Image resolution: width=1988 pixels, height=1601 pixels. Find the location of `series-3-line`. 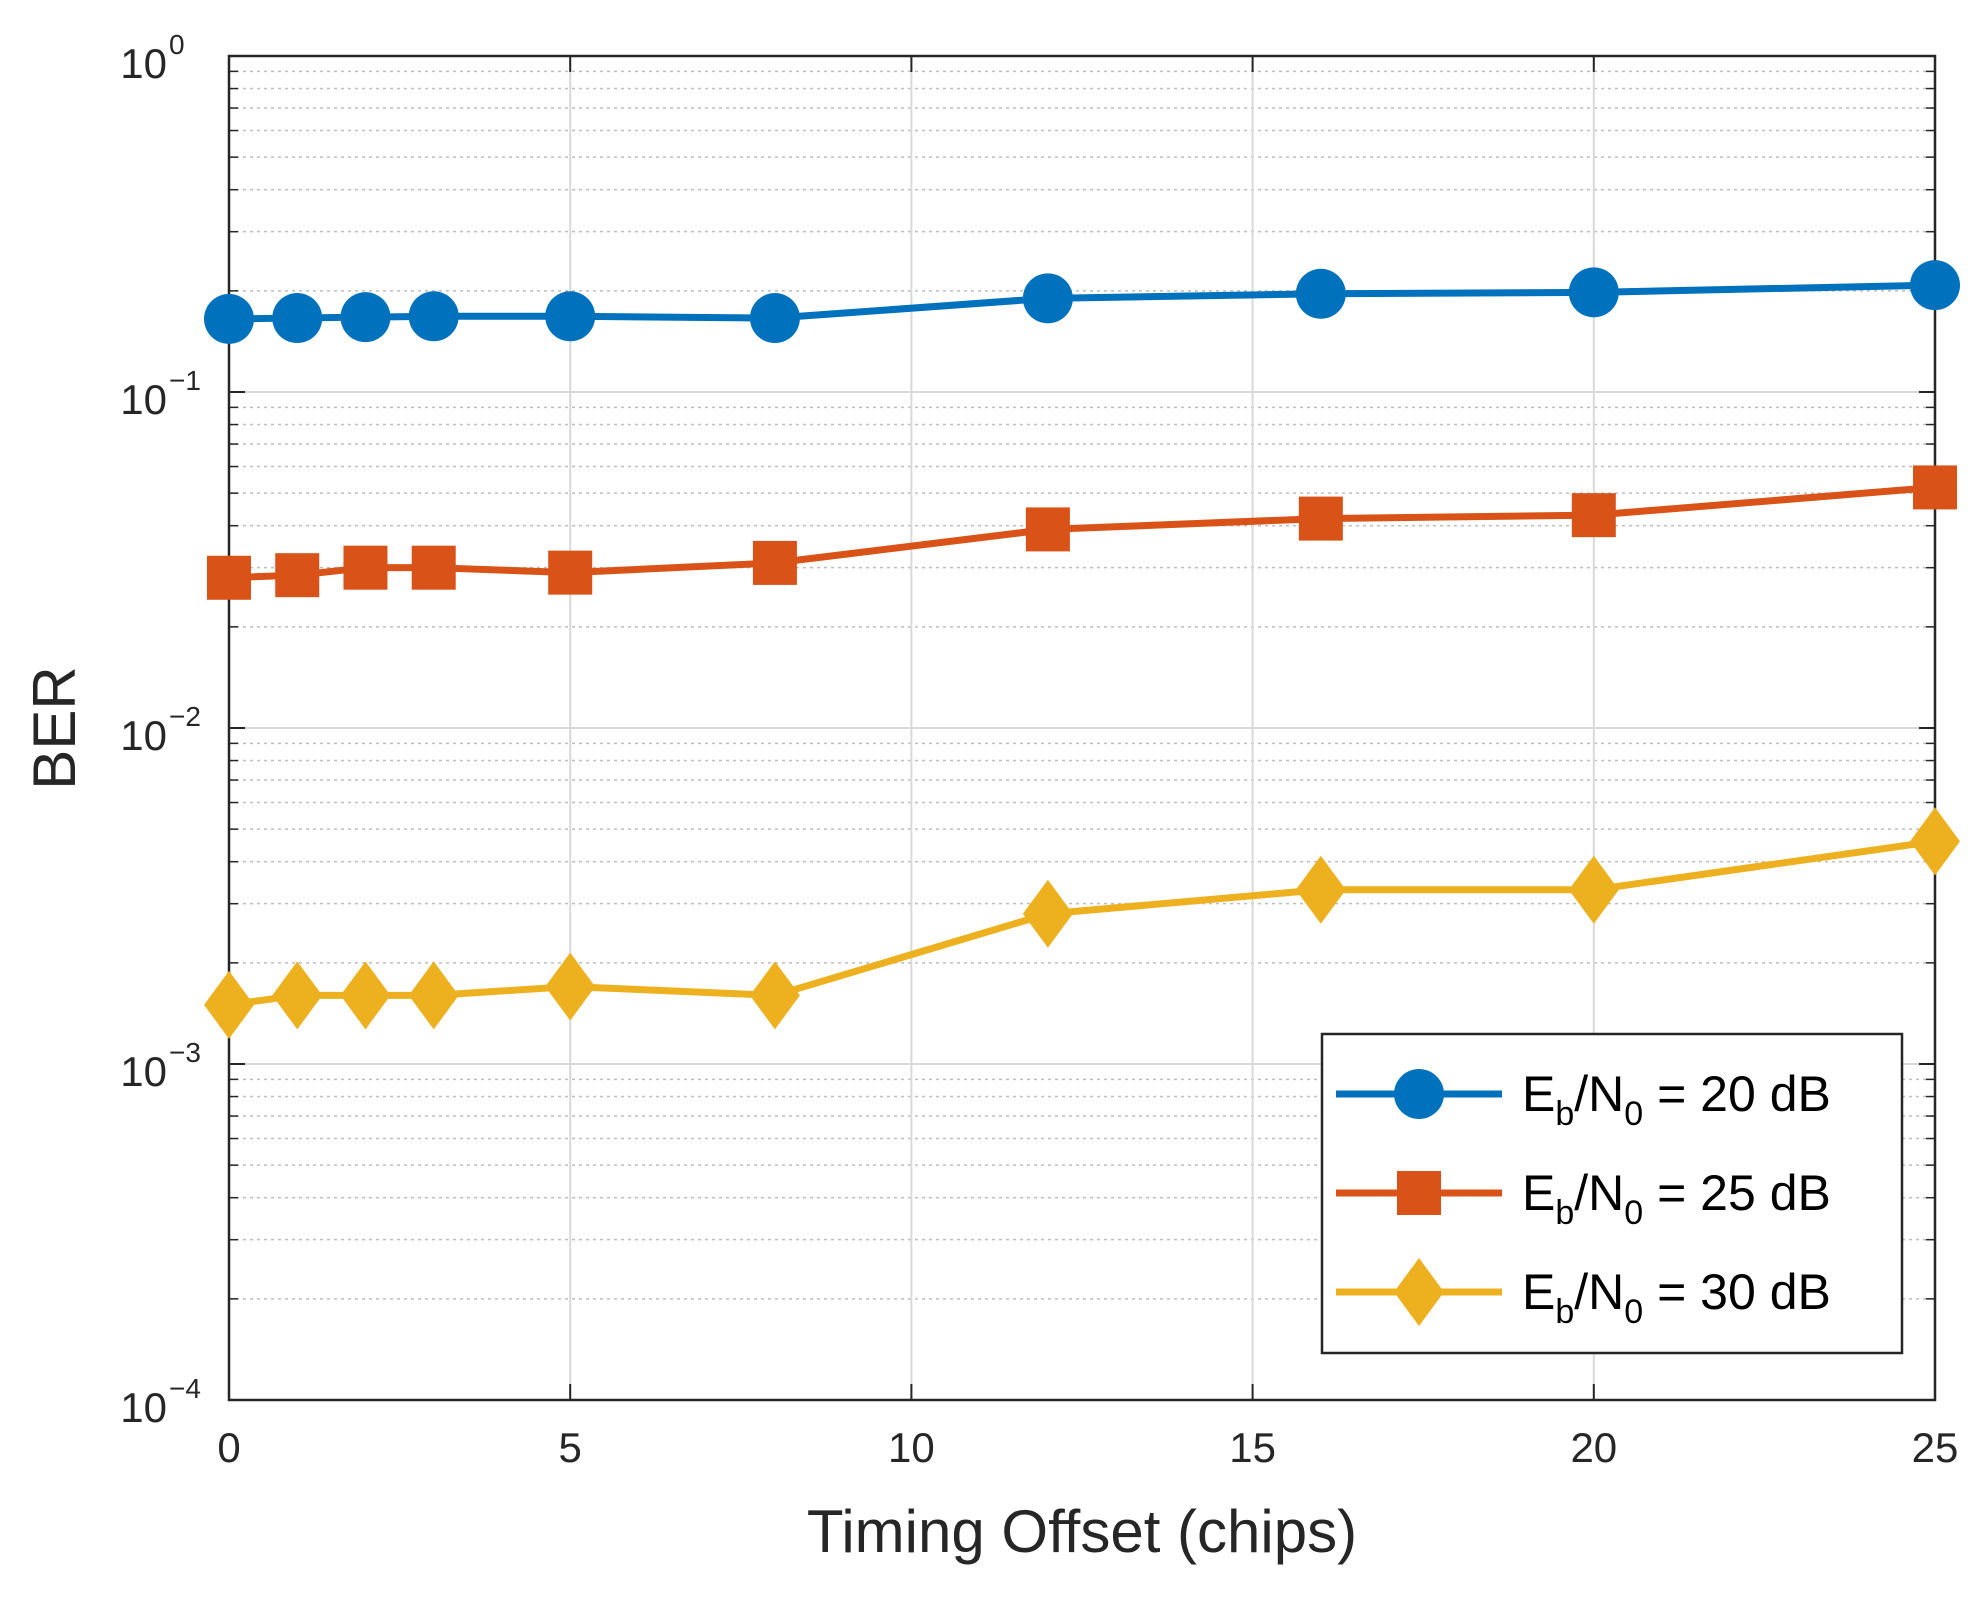

series-3-line is located at coordinates (1082, 923).